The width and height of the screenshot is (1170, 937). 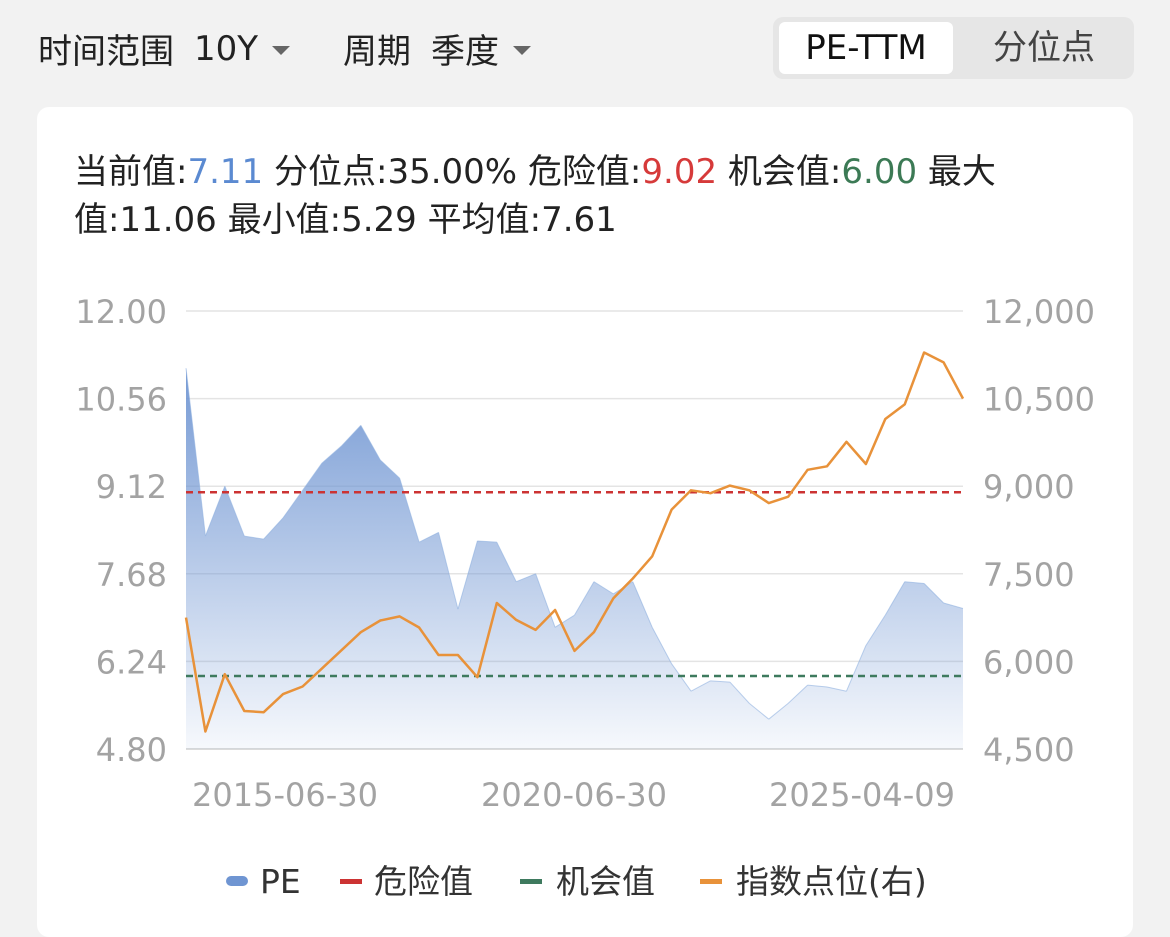 What do you see at coordinates (377, 52) in the screenshot?
I see `period-label: 周期` at bounding box center [377, 52].